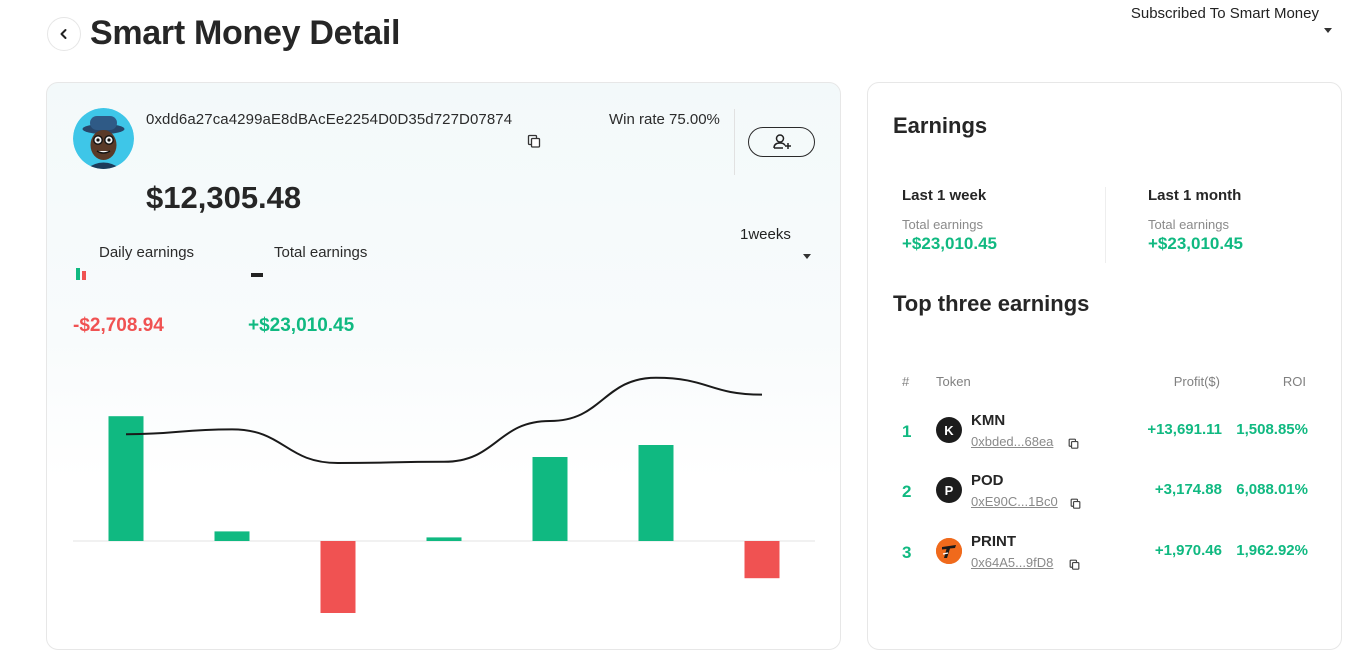 The height and width of the screenshot is (670, 1366). I want to click on legend-positive-bar-swatch, so click(78, 274).